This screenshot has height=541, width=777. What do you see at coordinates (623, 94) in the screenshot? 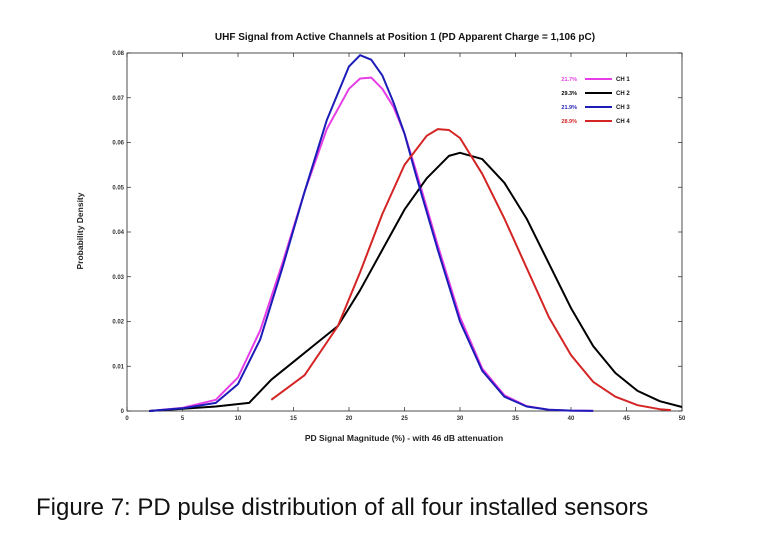
I see `legend-entry: CH 2` at bounding box center [623, 94].